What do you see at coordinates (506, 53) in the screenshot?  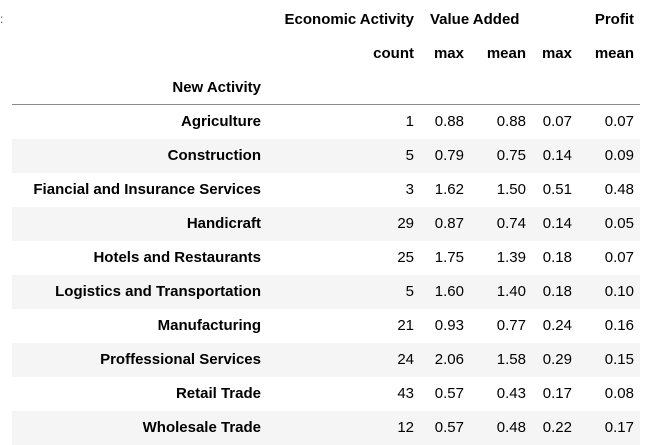 I see `header-stat-va-mean: mean` at bounding box center [506, 53].